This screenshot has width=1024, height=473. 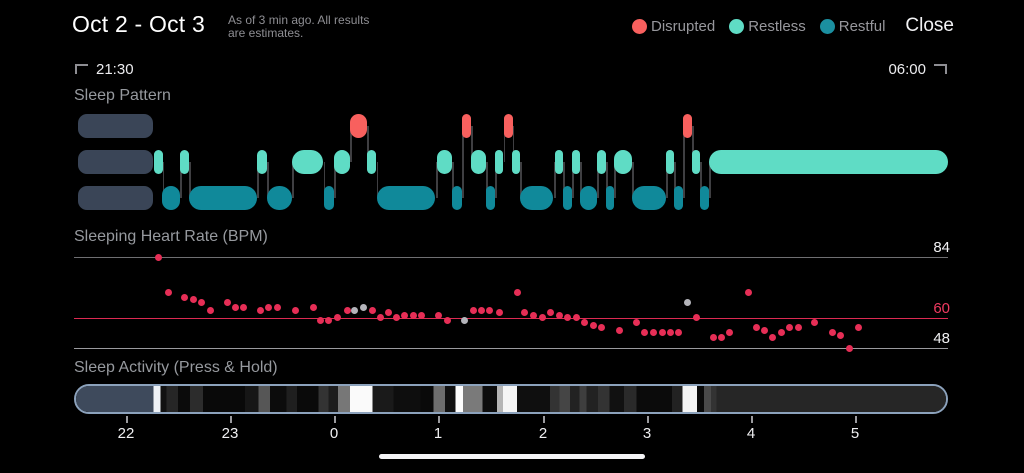 I want to click on sleep-activity-bar, so click(x=511, y=399).